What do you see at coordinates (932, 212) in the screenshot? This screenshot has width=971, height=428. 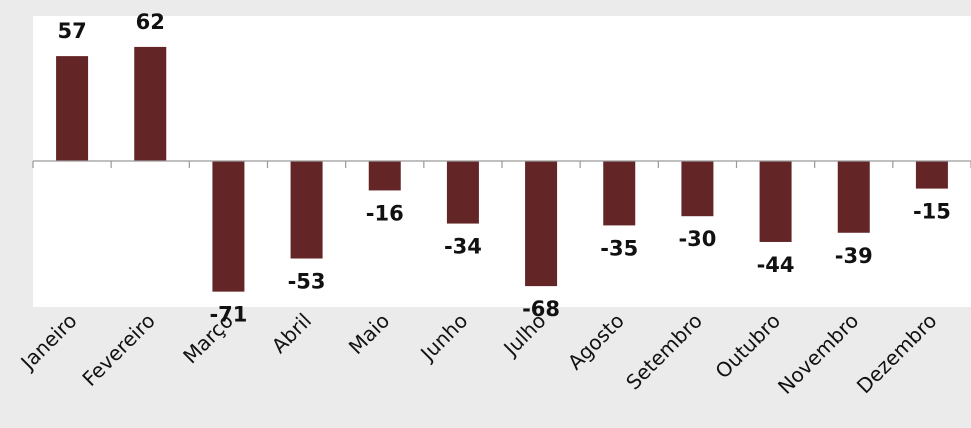 I see `data-label: -15` at bounding box center [932, 212].